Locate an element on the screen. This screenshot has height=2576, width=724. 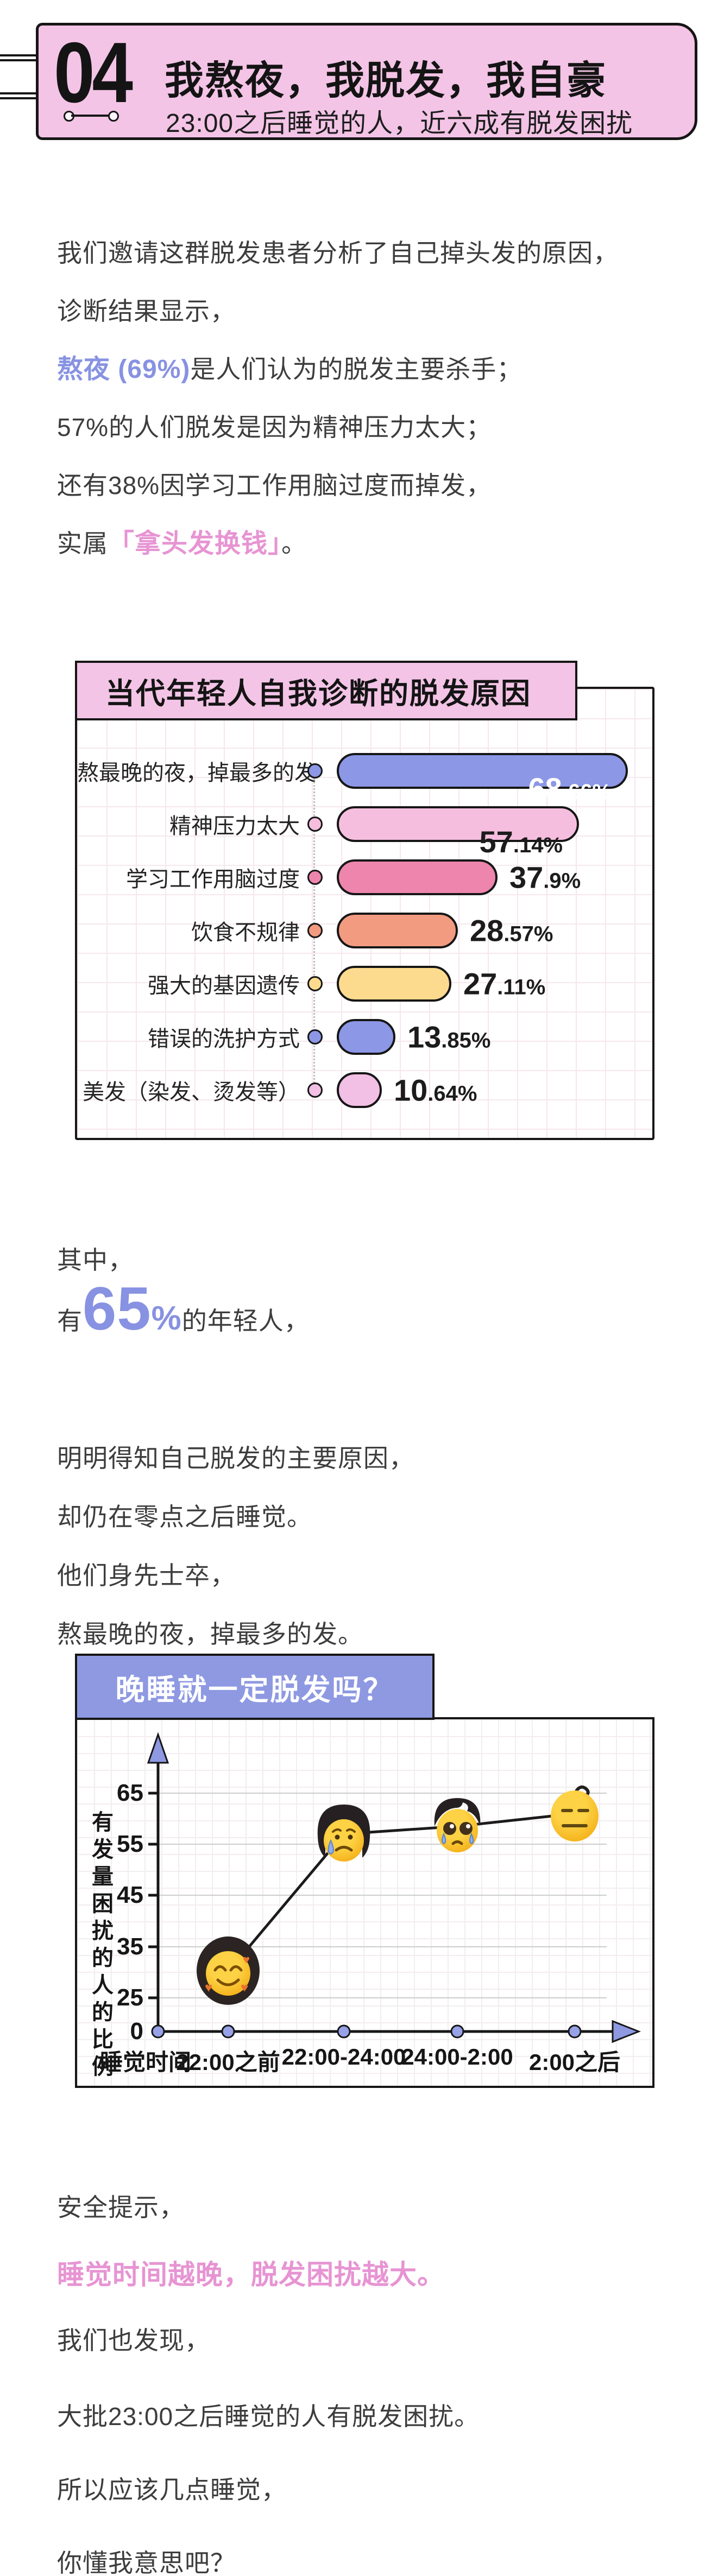
intro-line: 熬夜 (69%)是人们认为的脱发主要杀手； is located at coordinates (338, 369).